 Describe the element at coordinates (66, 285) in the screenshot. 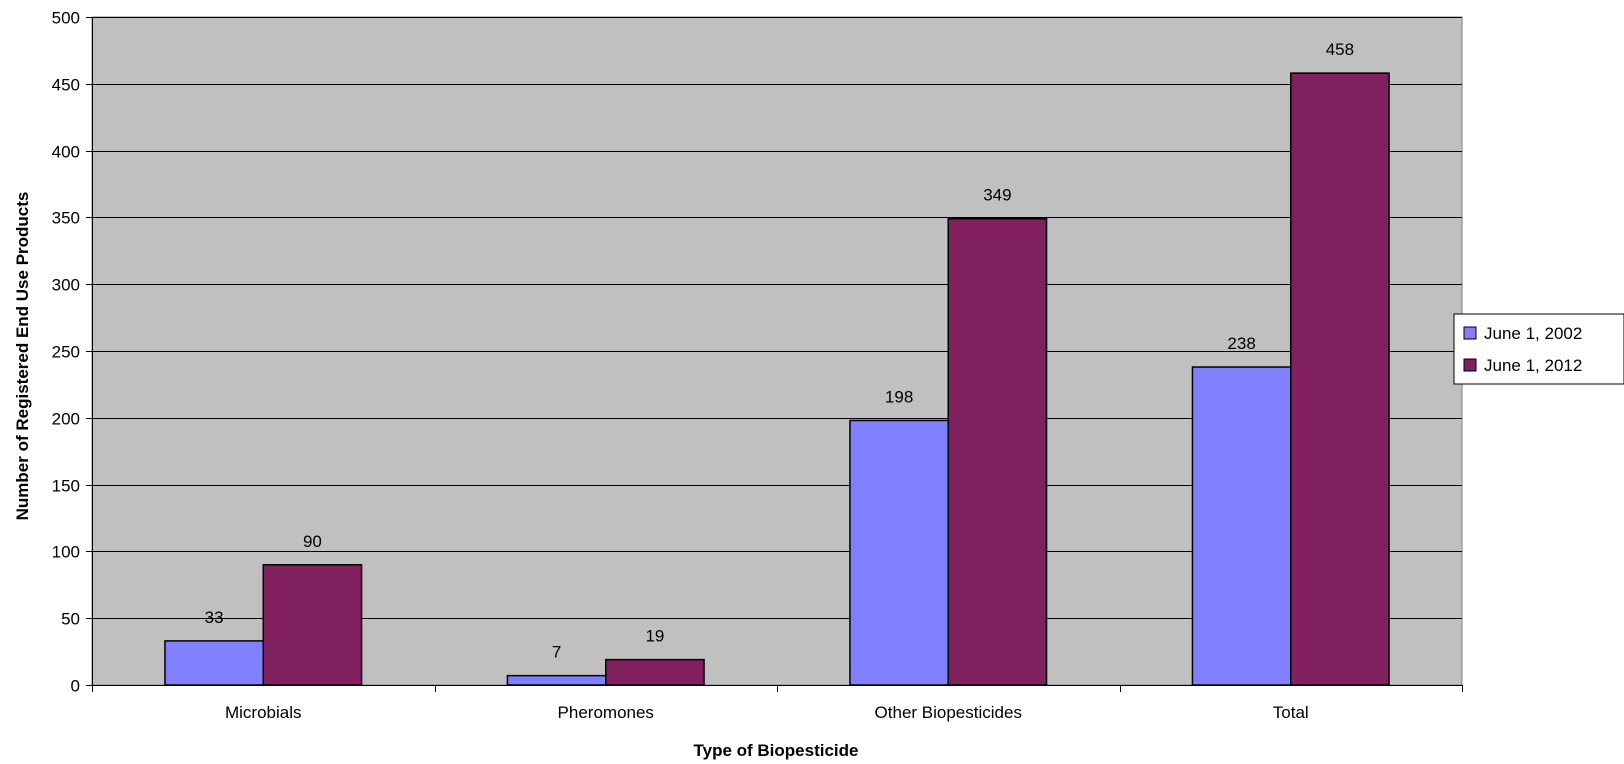

I see `y-tick-label: 300` at that location.